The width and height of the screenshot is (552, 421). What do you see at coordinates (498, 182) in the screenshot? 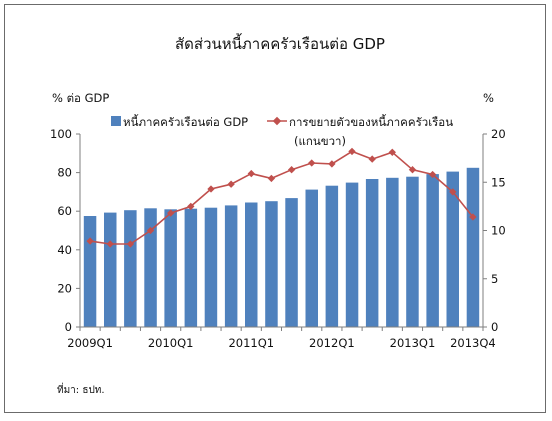
I see `right-tick-label: 15` at bounding box center [498, 182].